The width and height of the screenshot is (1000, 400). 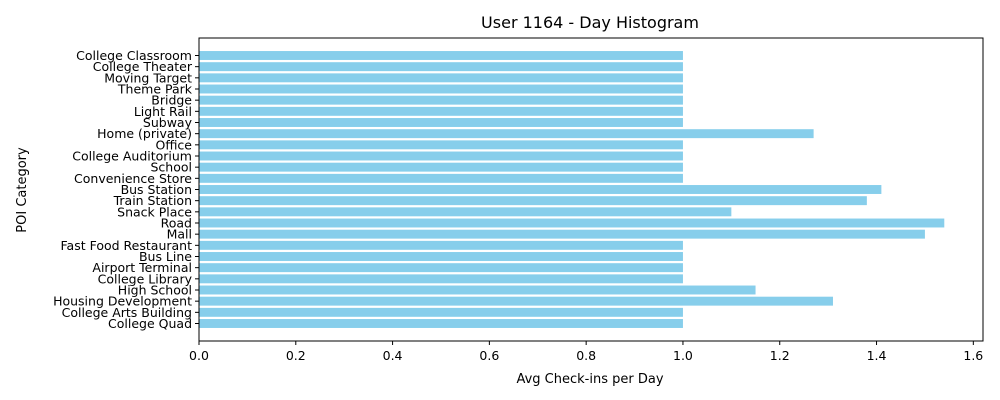 I want to click on y-tick-label: Home (private), so click(x=144, y=133).